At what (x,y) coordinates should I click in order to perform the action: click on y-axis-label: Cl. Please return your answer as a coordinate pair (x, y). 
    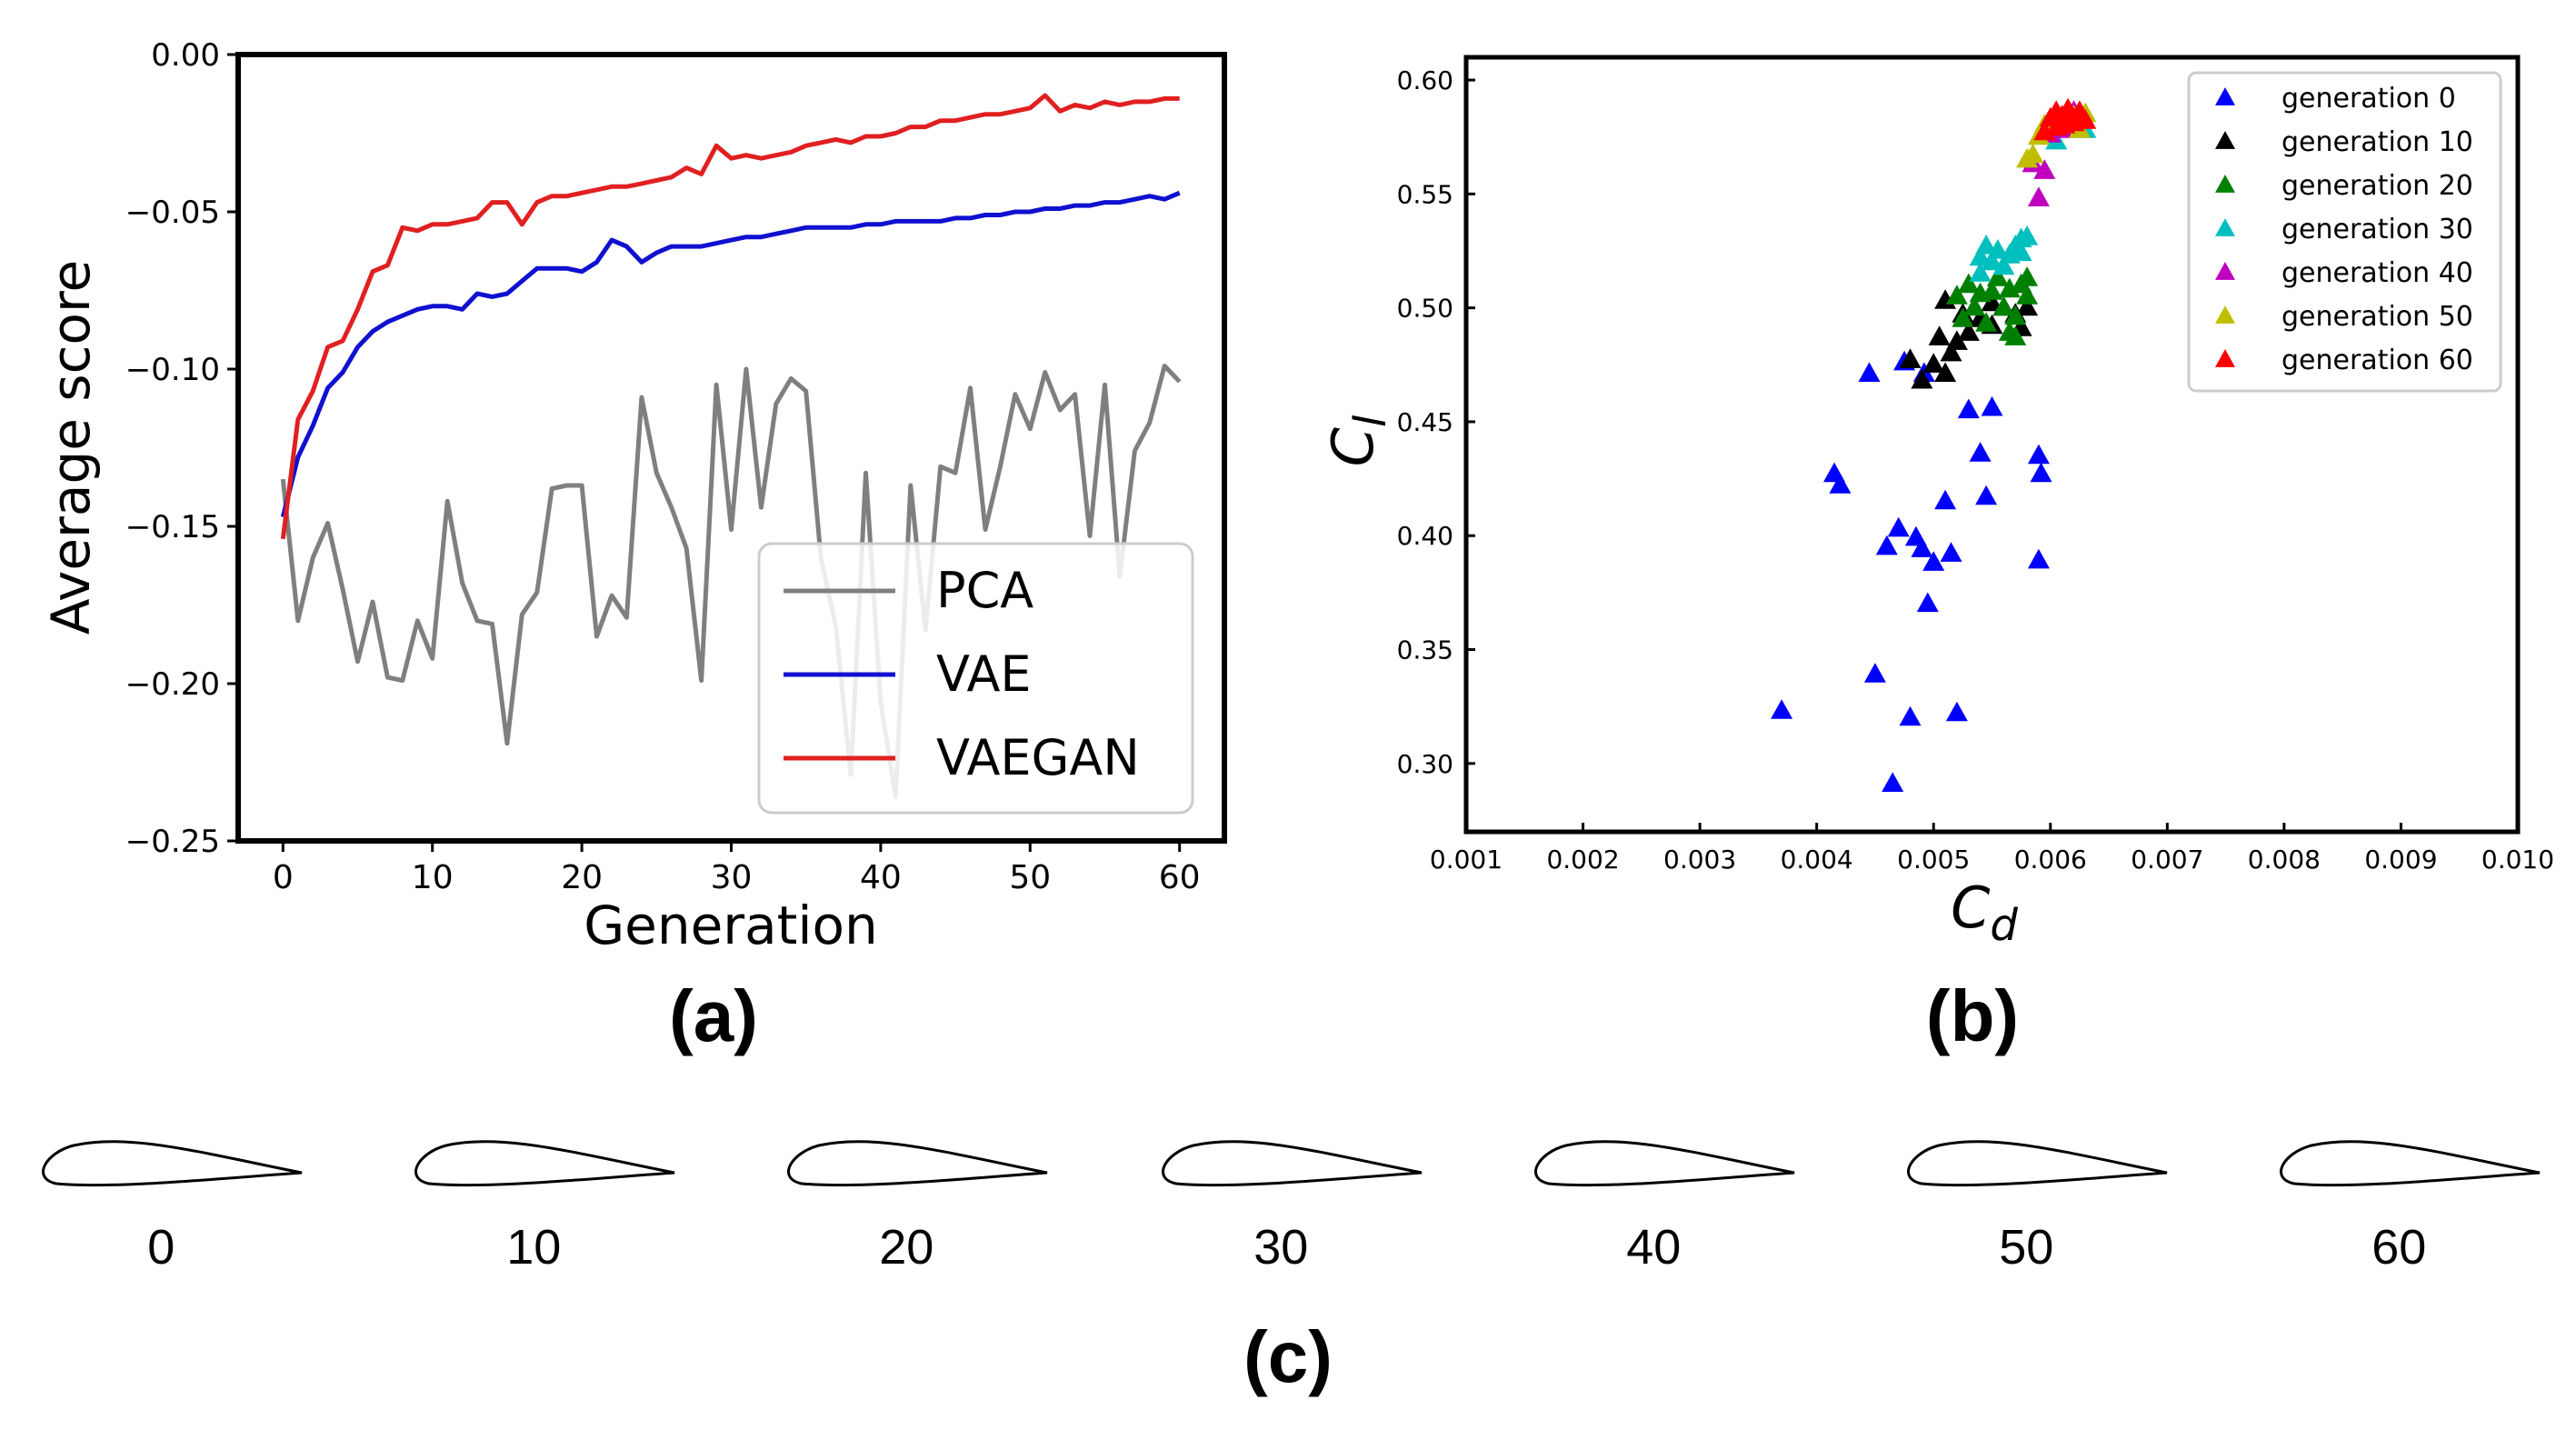
    Looking at the image, I should click on (1358, 440).